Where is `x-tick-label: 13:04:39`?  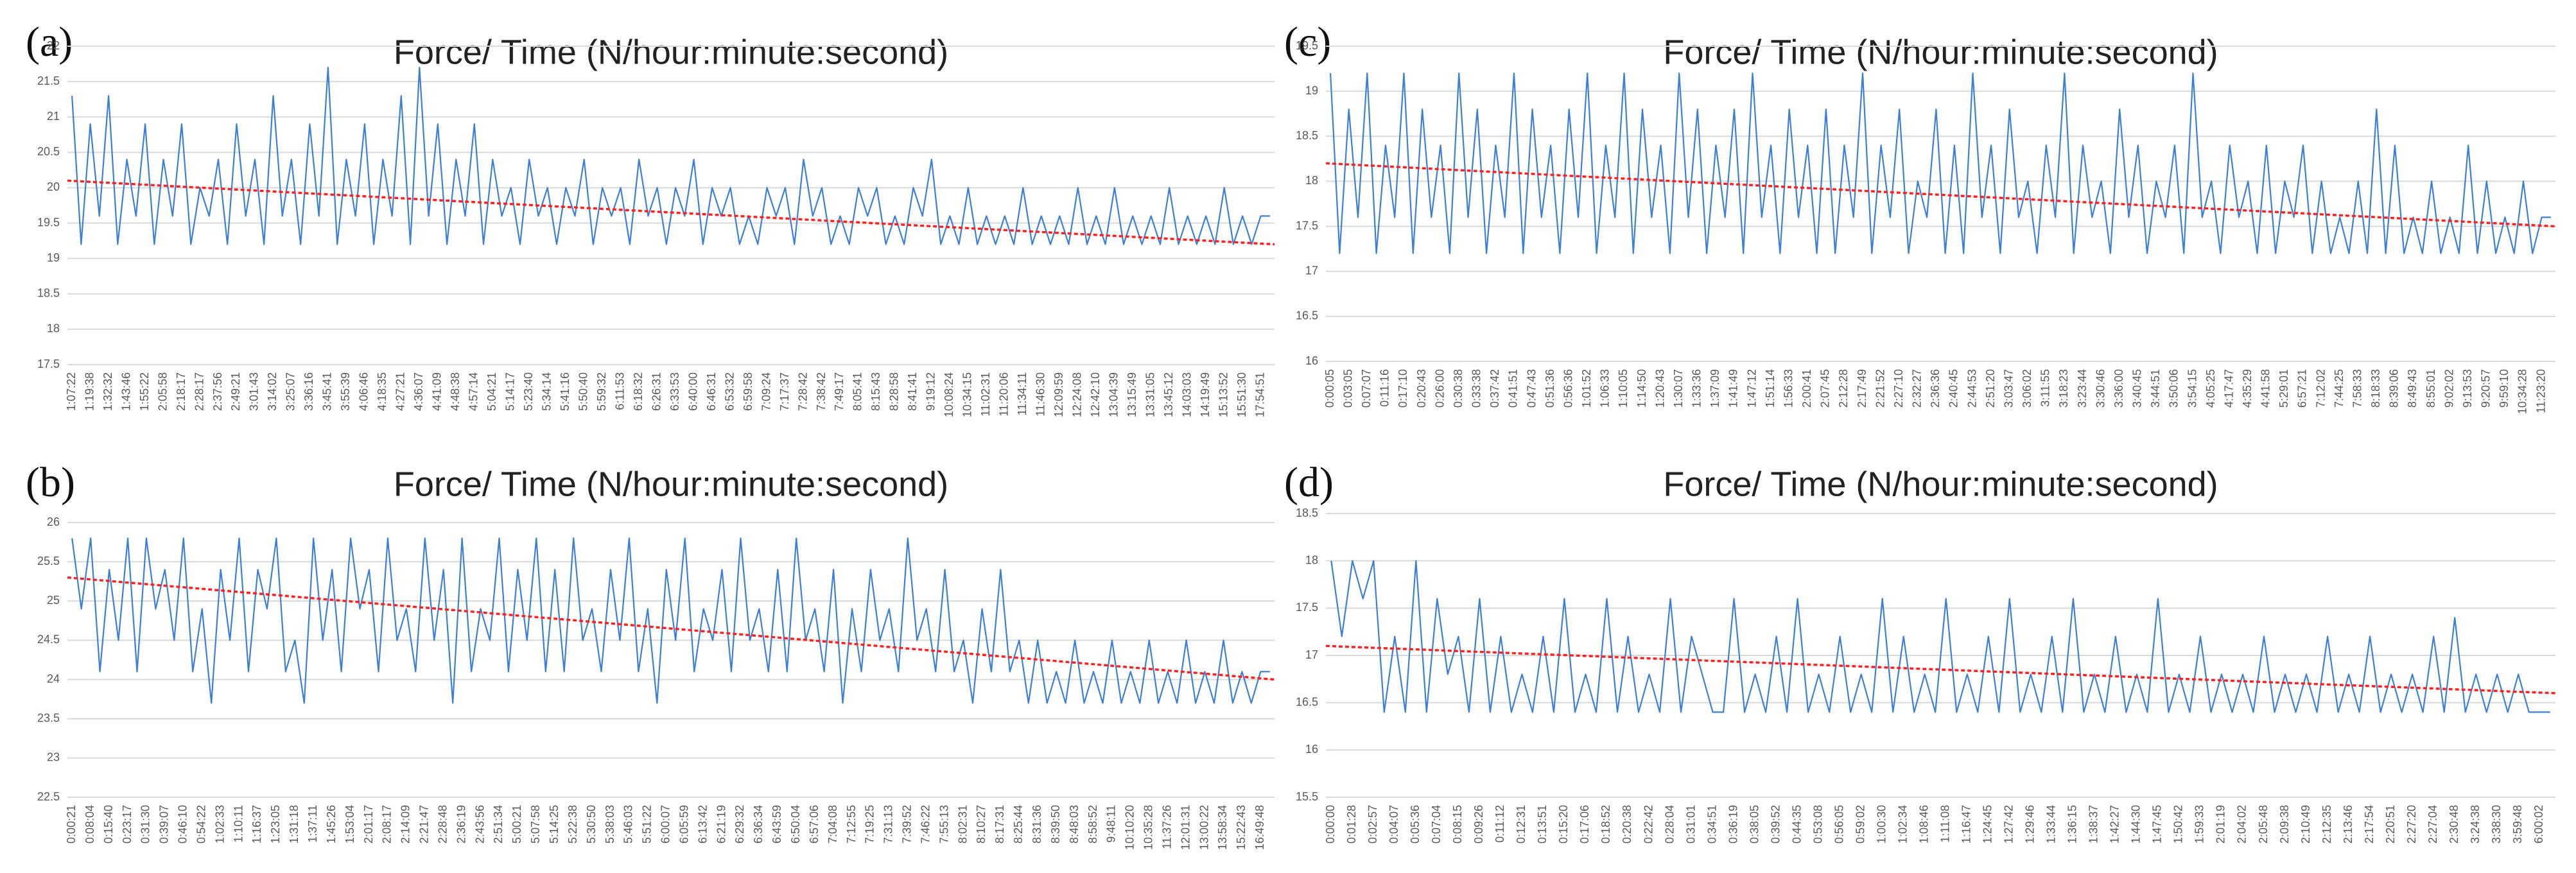
x-tick-label: 13:04:39 is located at coordinates (1114, 395).